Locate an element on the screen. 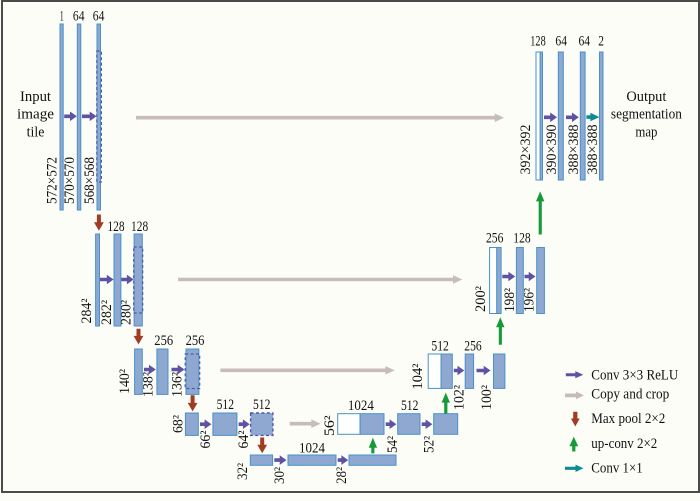 The height and width of the screenshot is (501, 700). svg-text: 104² is located at coordinates (418, 376).